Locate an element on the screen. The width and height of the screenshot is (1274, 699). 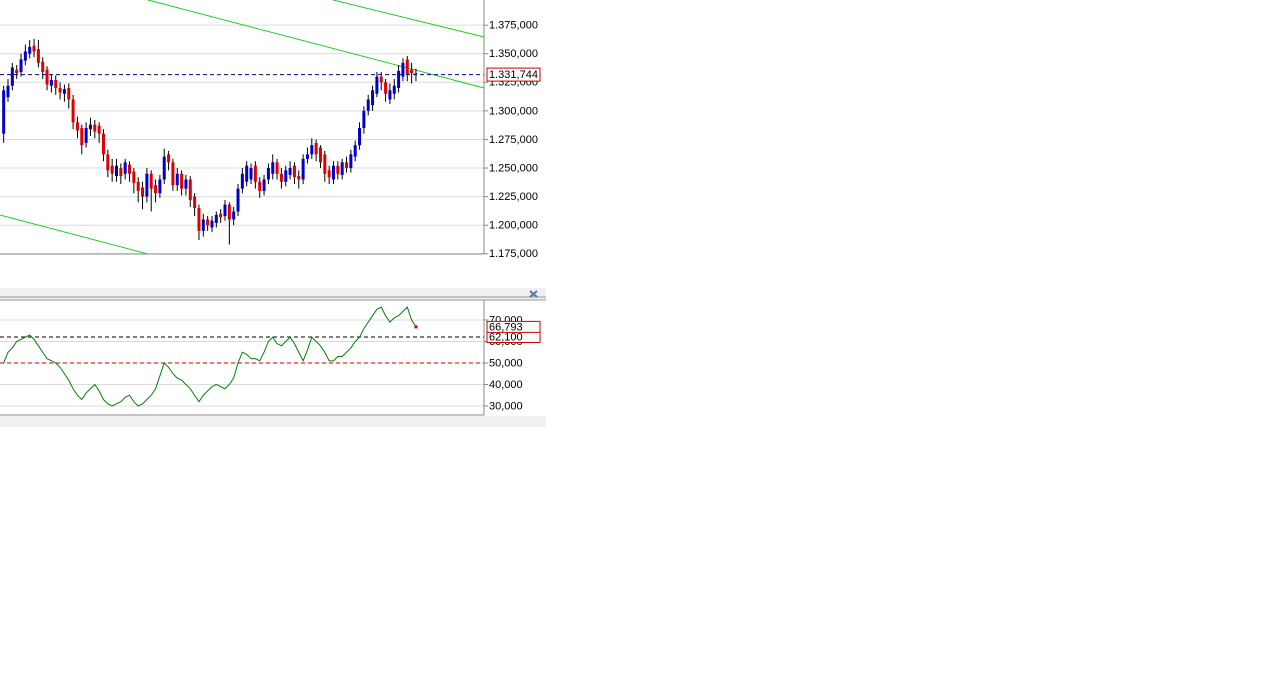
y-tick-label: 50,000 is located at coordinates (506, 363).